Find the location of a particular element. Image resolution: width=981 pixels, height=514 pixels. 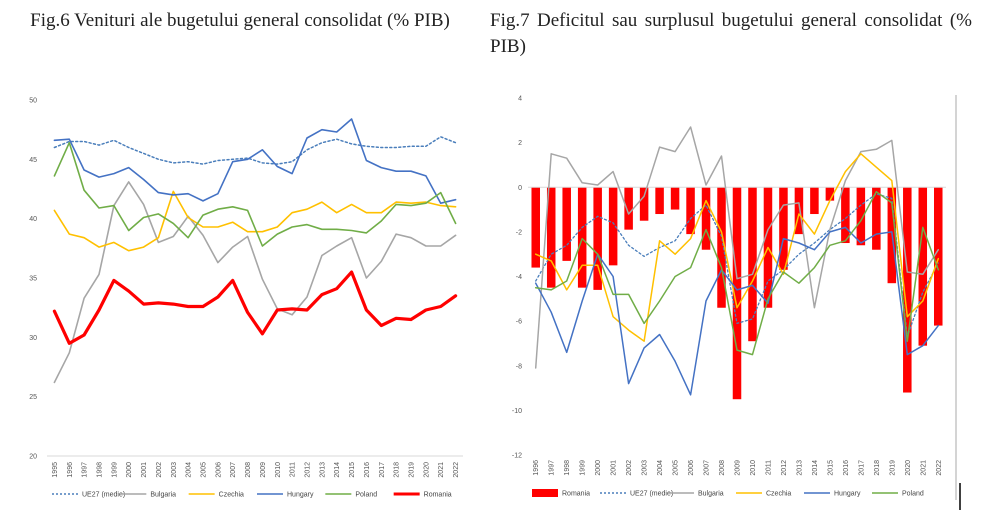

y-tick-label: 30 is located at coordinates (33, 338).